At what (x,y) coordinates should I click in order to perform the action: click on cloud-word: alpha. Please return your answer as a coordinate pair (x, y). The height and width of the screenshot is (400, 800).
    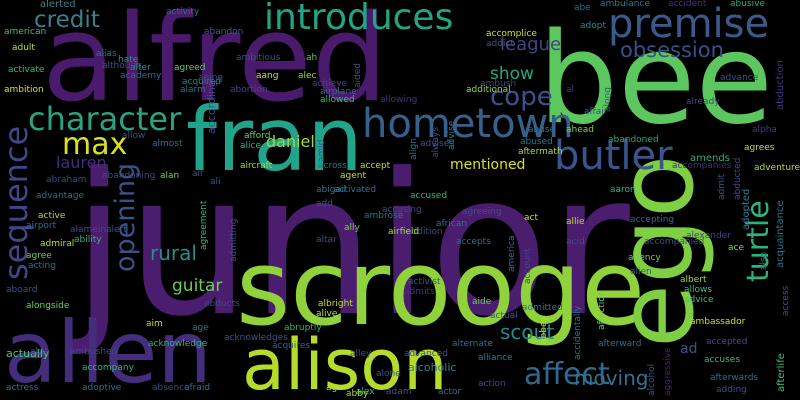
    Looking at the image, I should click on (764, 130).